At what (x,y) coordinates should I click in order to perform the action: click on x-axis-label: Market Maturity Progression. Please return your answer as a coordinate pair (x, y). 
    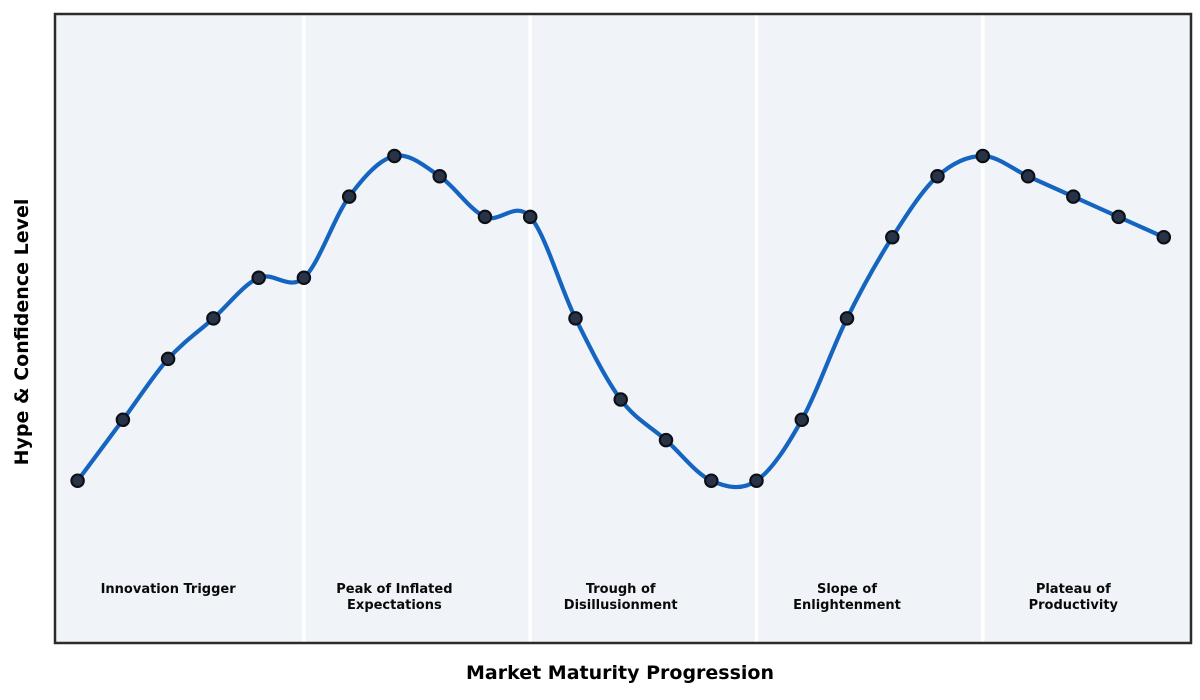
    Looking at the image, I should click on (620, 673).